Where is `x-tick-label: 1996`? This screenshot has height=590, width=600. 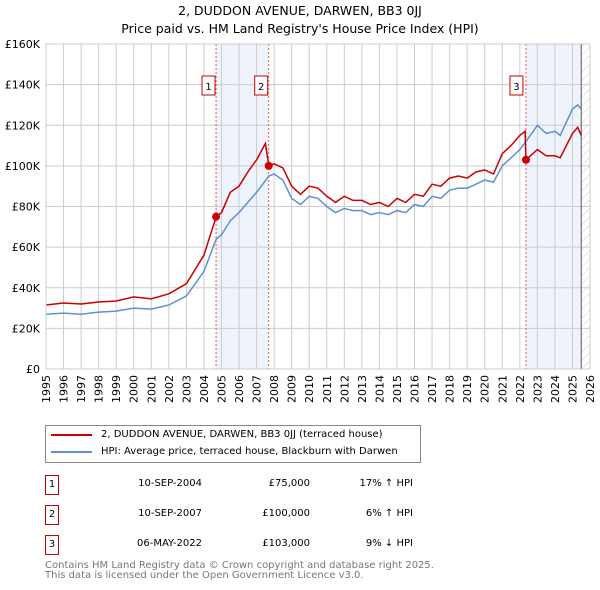 x-tick-label: 1996 is located at coordinates (64, 389).